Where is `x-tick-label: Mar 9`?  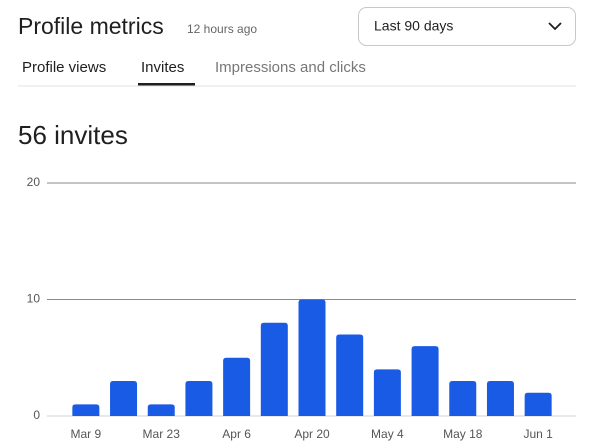
x-tick-label: Mar 9 is located at coordinates (86, 434).